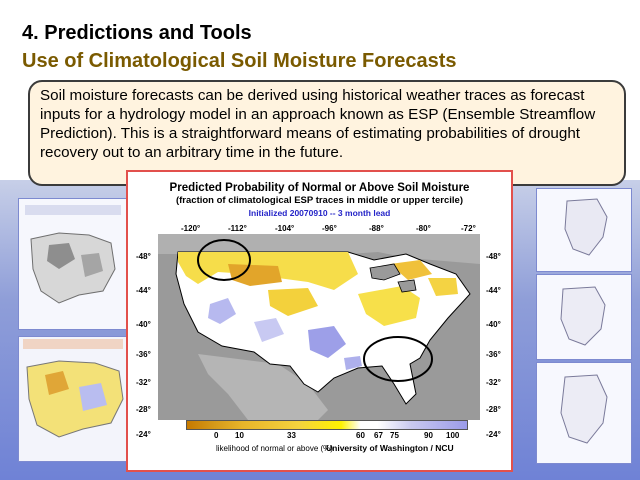 The height and width of the screenshot is (480, 640). I want to click on latitude-tick-left: -40°, so click(143, 324).